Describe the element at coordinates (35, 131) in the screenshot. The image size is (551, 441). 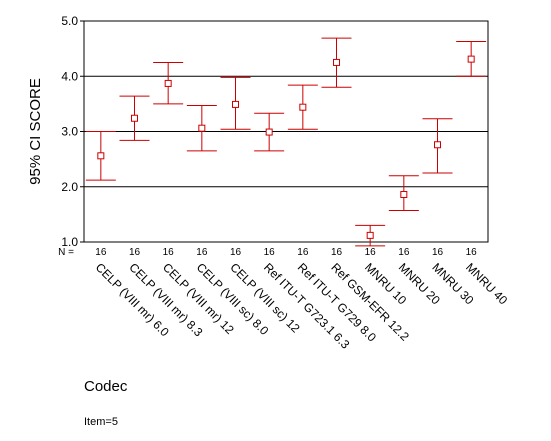
I see `y-axis-label: 95% CI SCORE` at that location.